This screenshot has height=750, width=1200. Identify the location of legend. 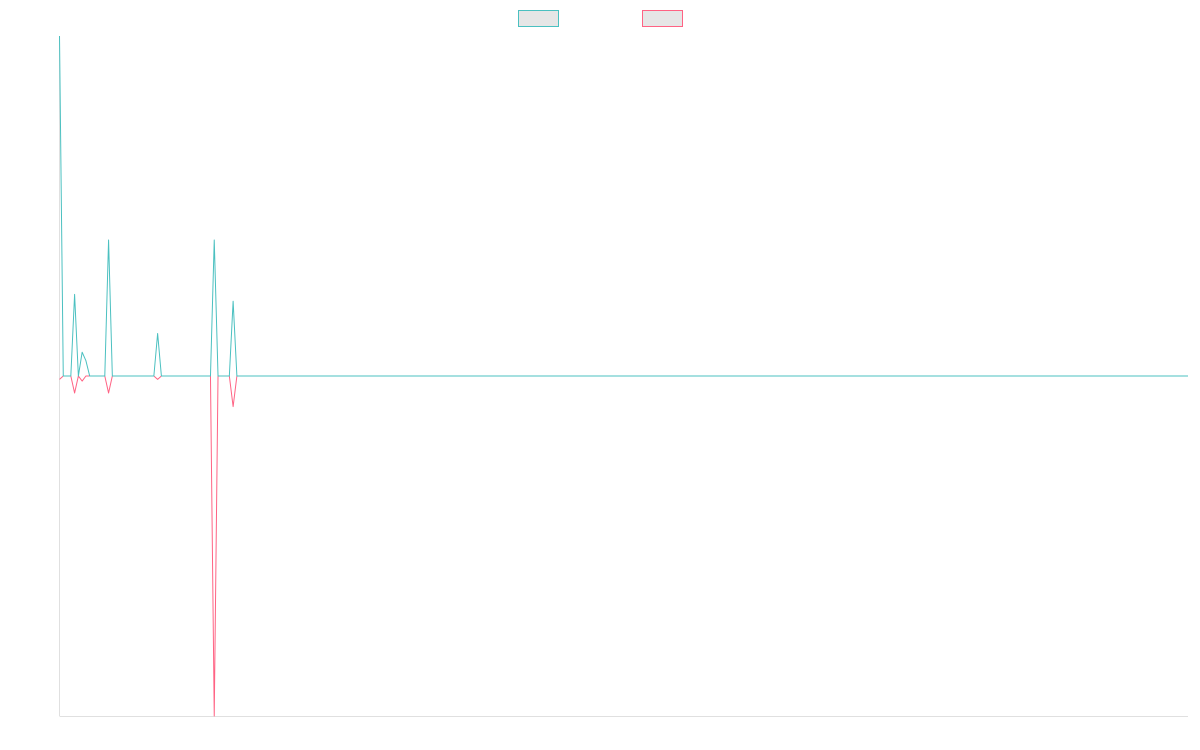
(600, 18).